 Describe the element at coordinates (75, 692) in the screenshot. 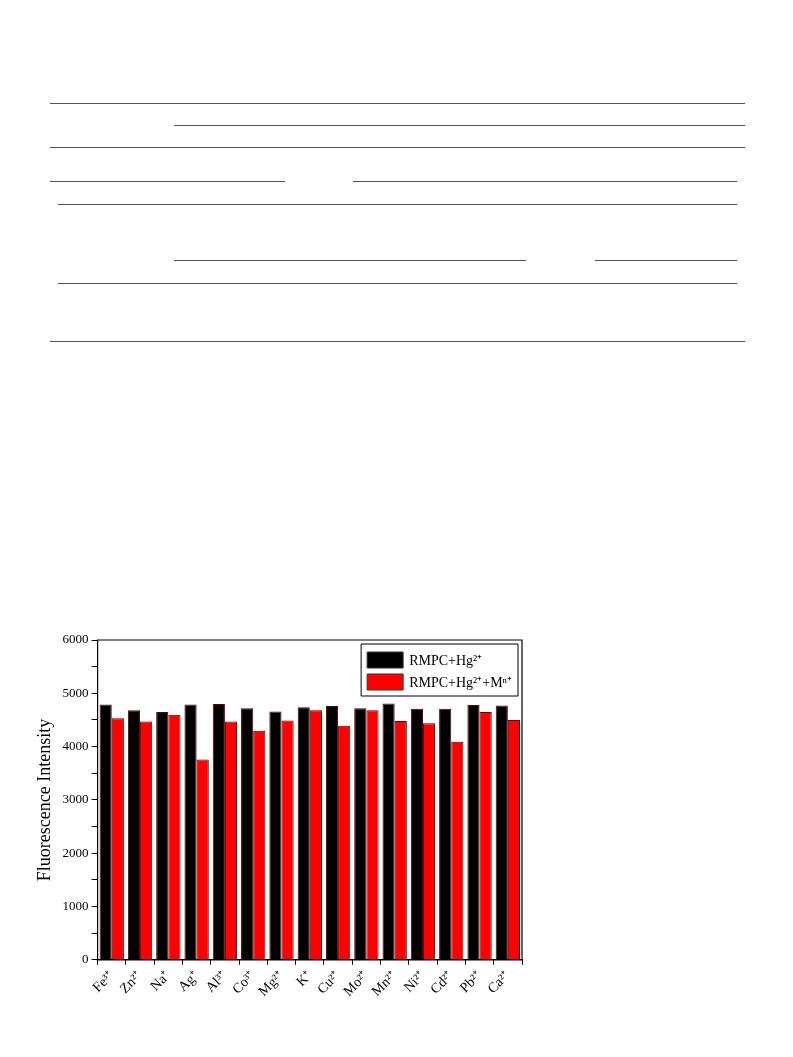

I see `y-tick-label: 5000` at that location.